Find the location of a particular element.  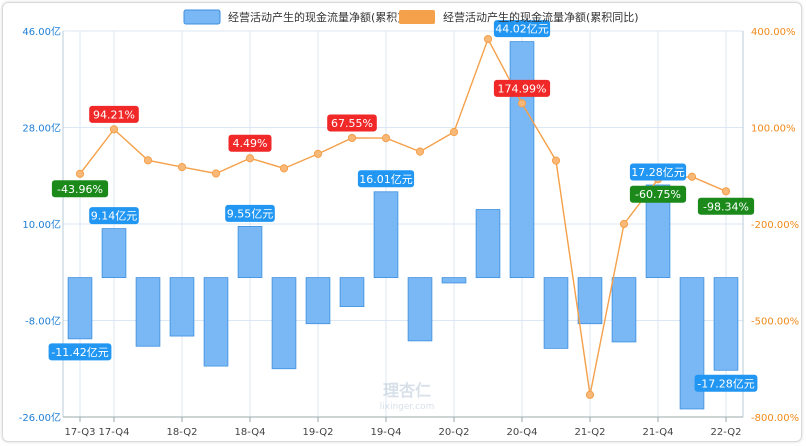

y-right-tick-label: 400.00% is located at coordinates (773, 32).